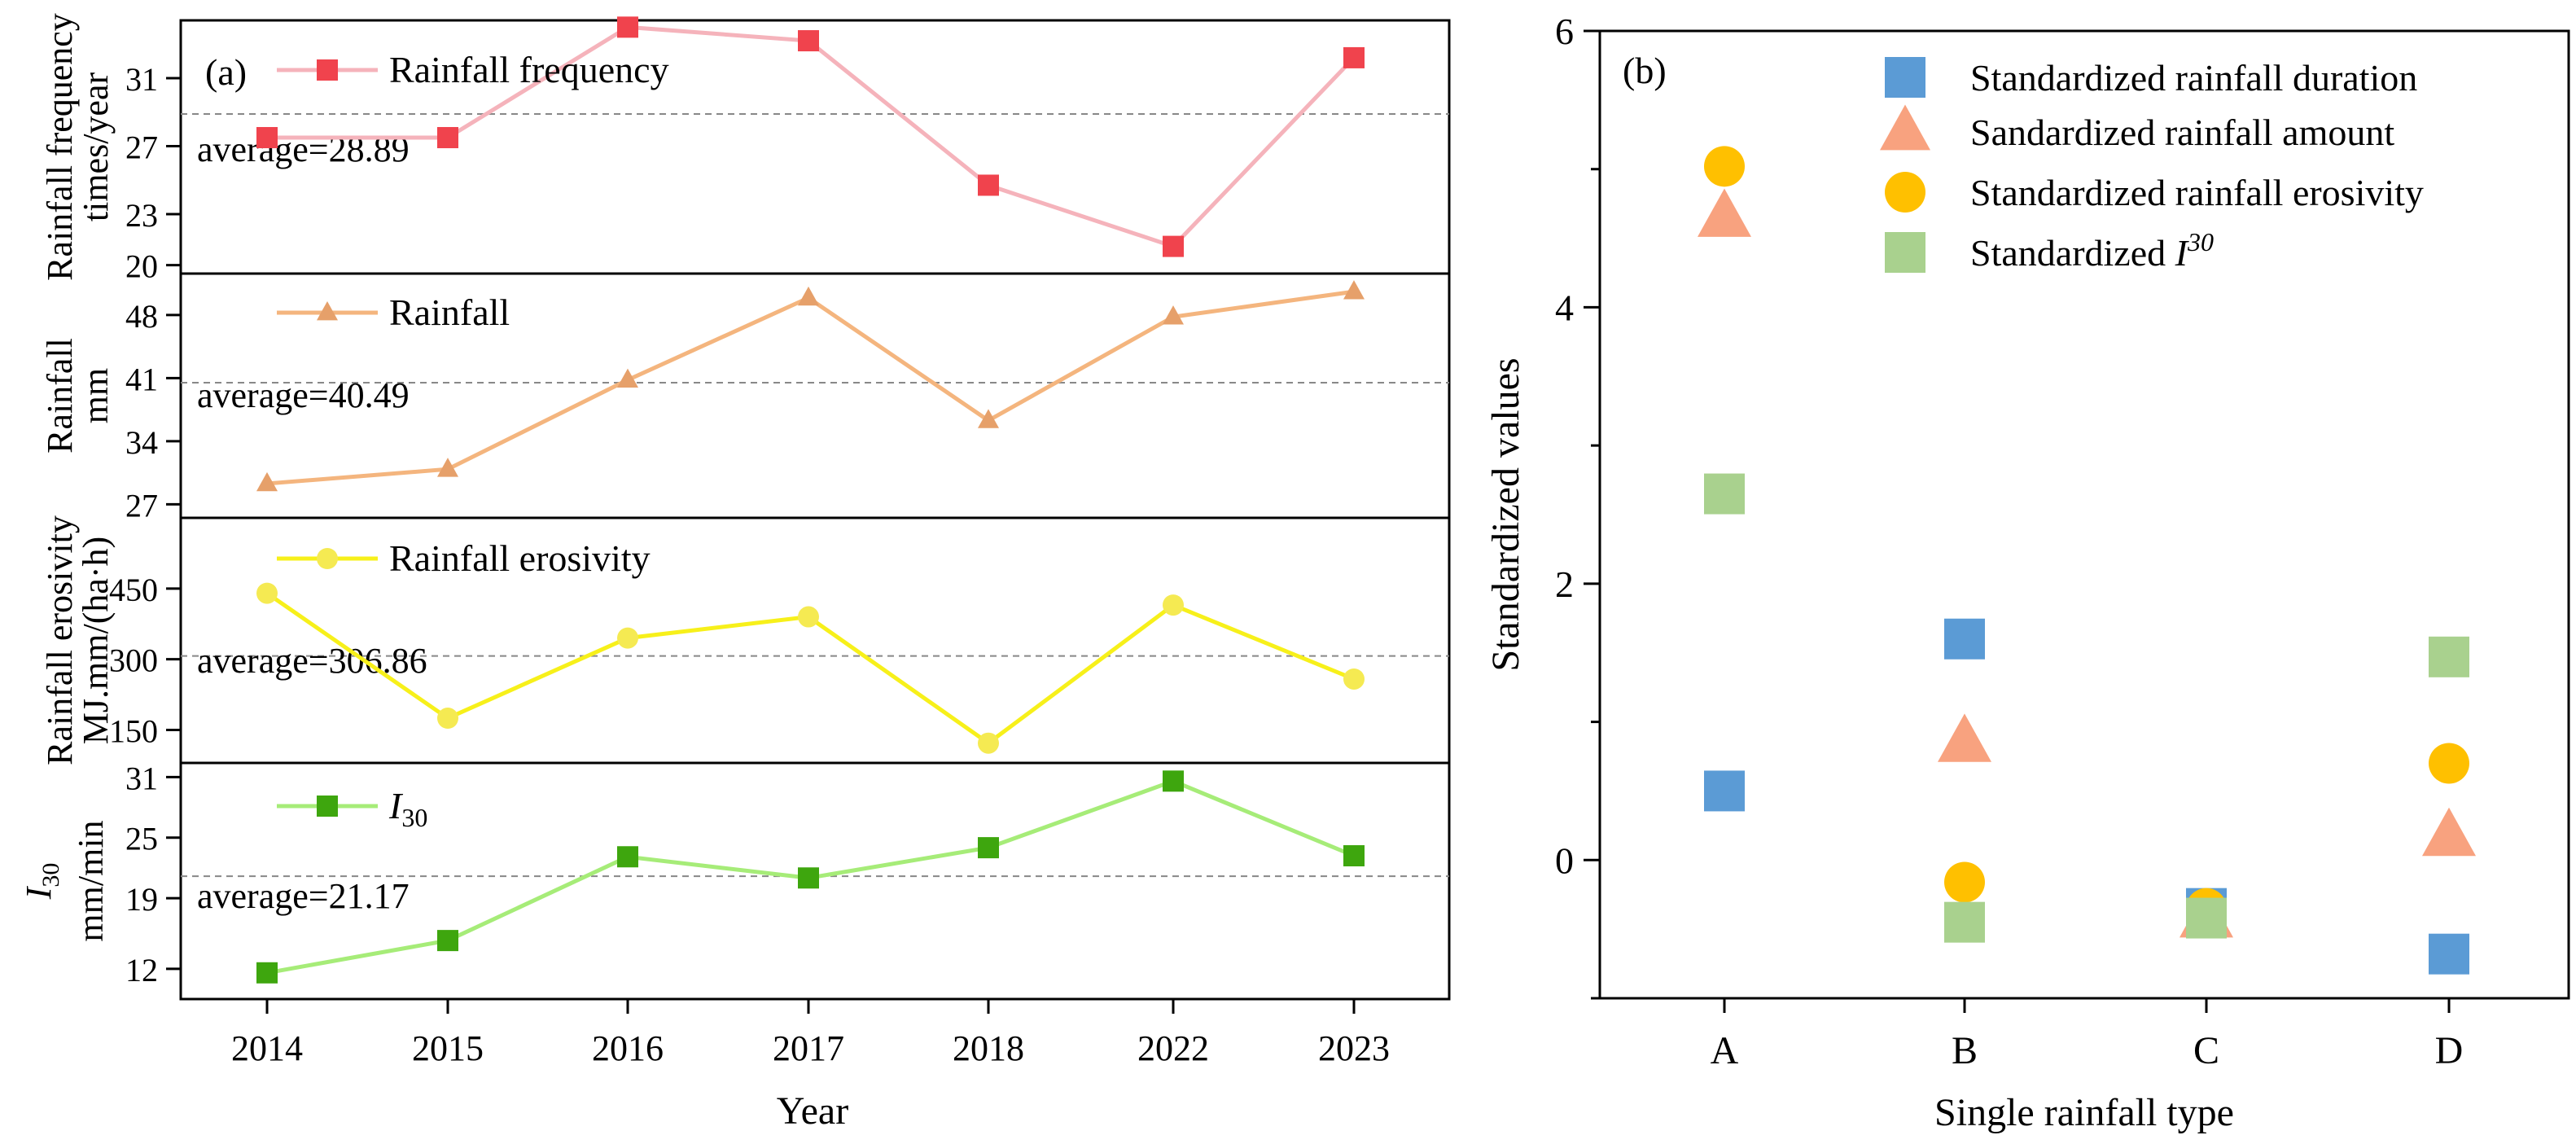  I want to click on x-tick-label: 2014, so click(267, 1048).